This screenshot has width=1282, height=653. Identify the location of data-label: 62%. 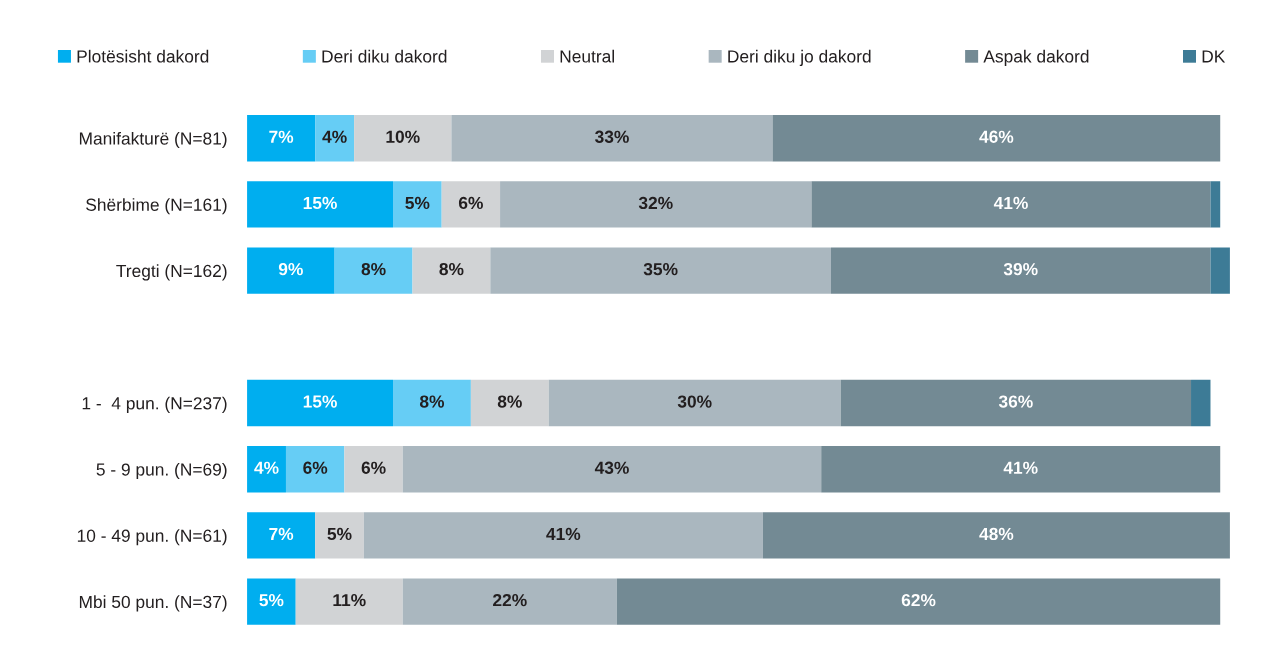
(918, 600).